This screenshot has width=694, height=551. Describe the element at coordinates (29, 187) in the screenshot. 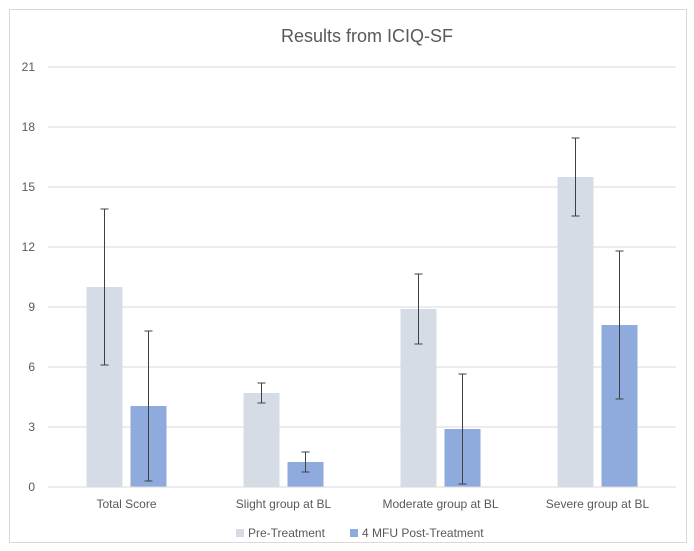

I see `y-tick-label: 15` at that location.